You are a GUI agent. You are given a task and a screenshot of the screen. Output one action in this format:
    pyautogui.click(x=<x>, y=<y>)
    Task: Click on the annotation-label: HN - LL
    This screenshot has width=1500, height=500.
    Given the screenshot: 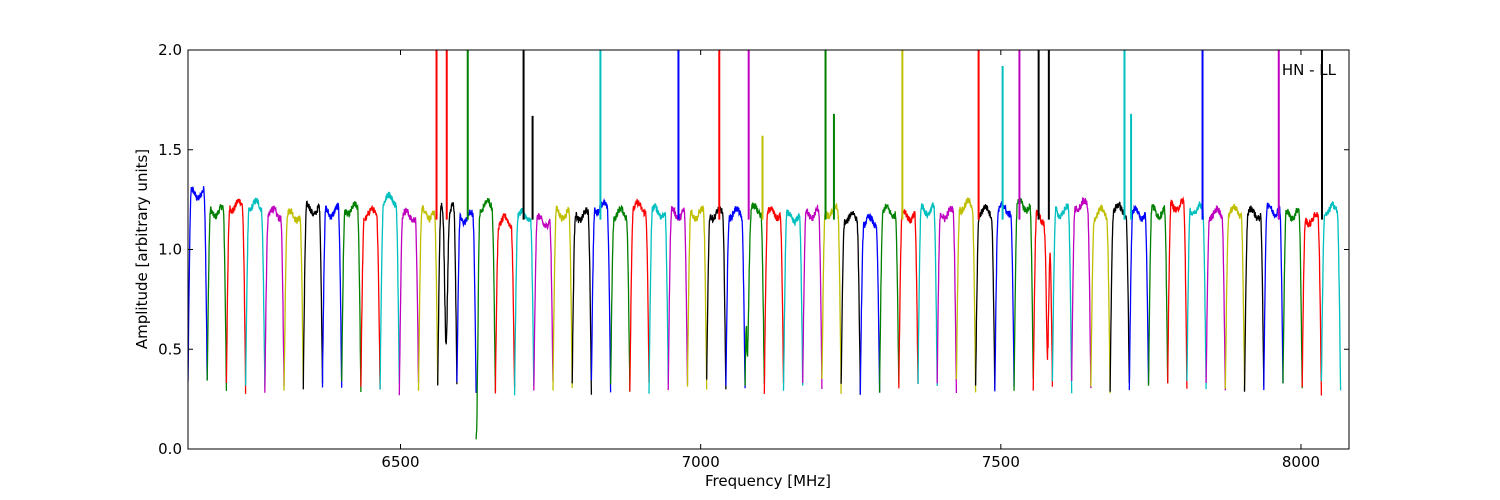 What is the action you would take?
    pyautogui.click(x=1309, y=70)
    